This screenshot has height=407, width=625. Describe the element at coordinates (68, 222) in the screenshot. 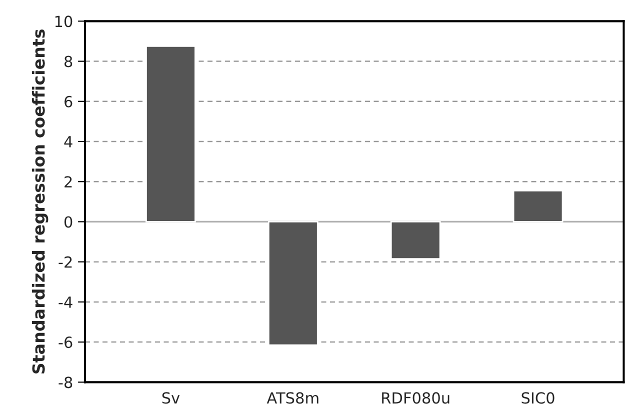

I see `y-tick-label: 0` at that location.